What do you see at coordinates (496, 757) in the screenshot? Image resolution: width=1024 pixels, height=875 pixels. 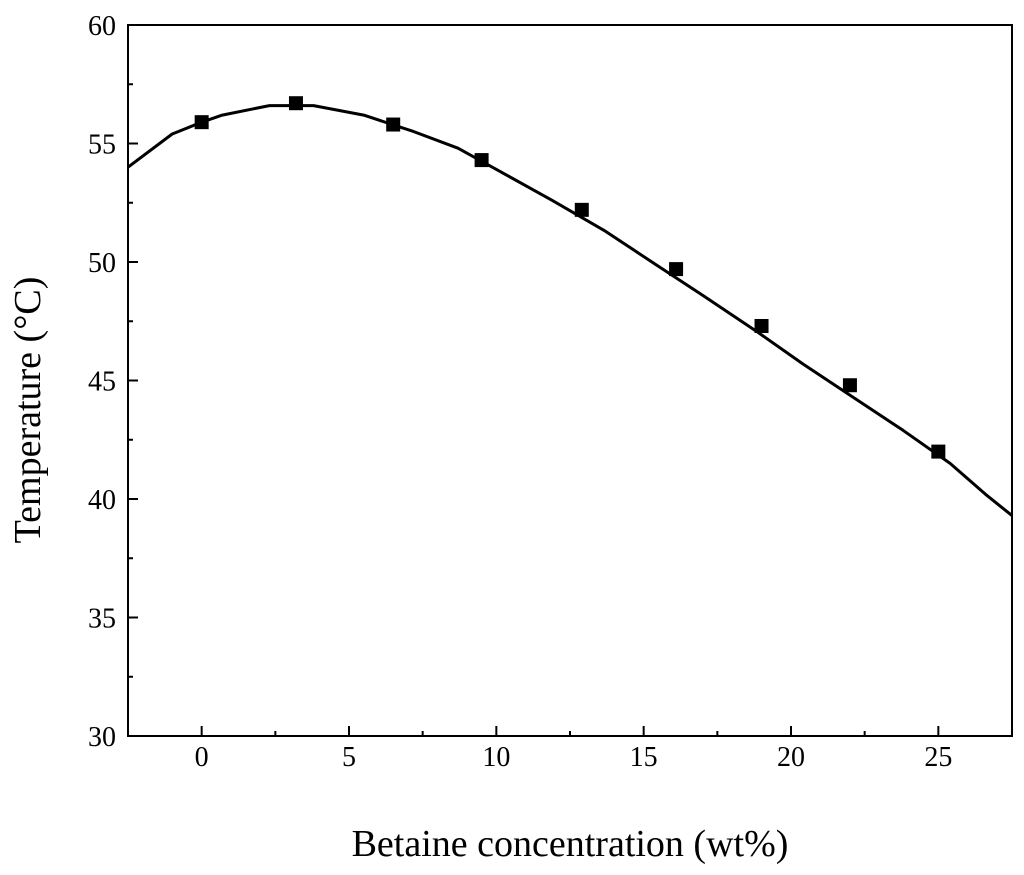 I see `x-tick-label: 10` at bounding box center [496, 757].